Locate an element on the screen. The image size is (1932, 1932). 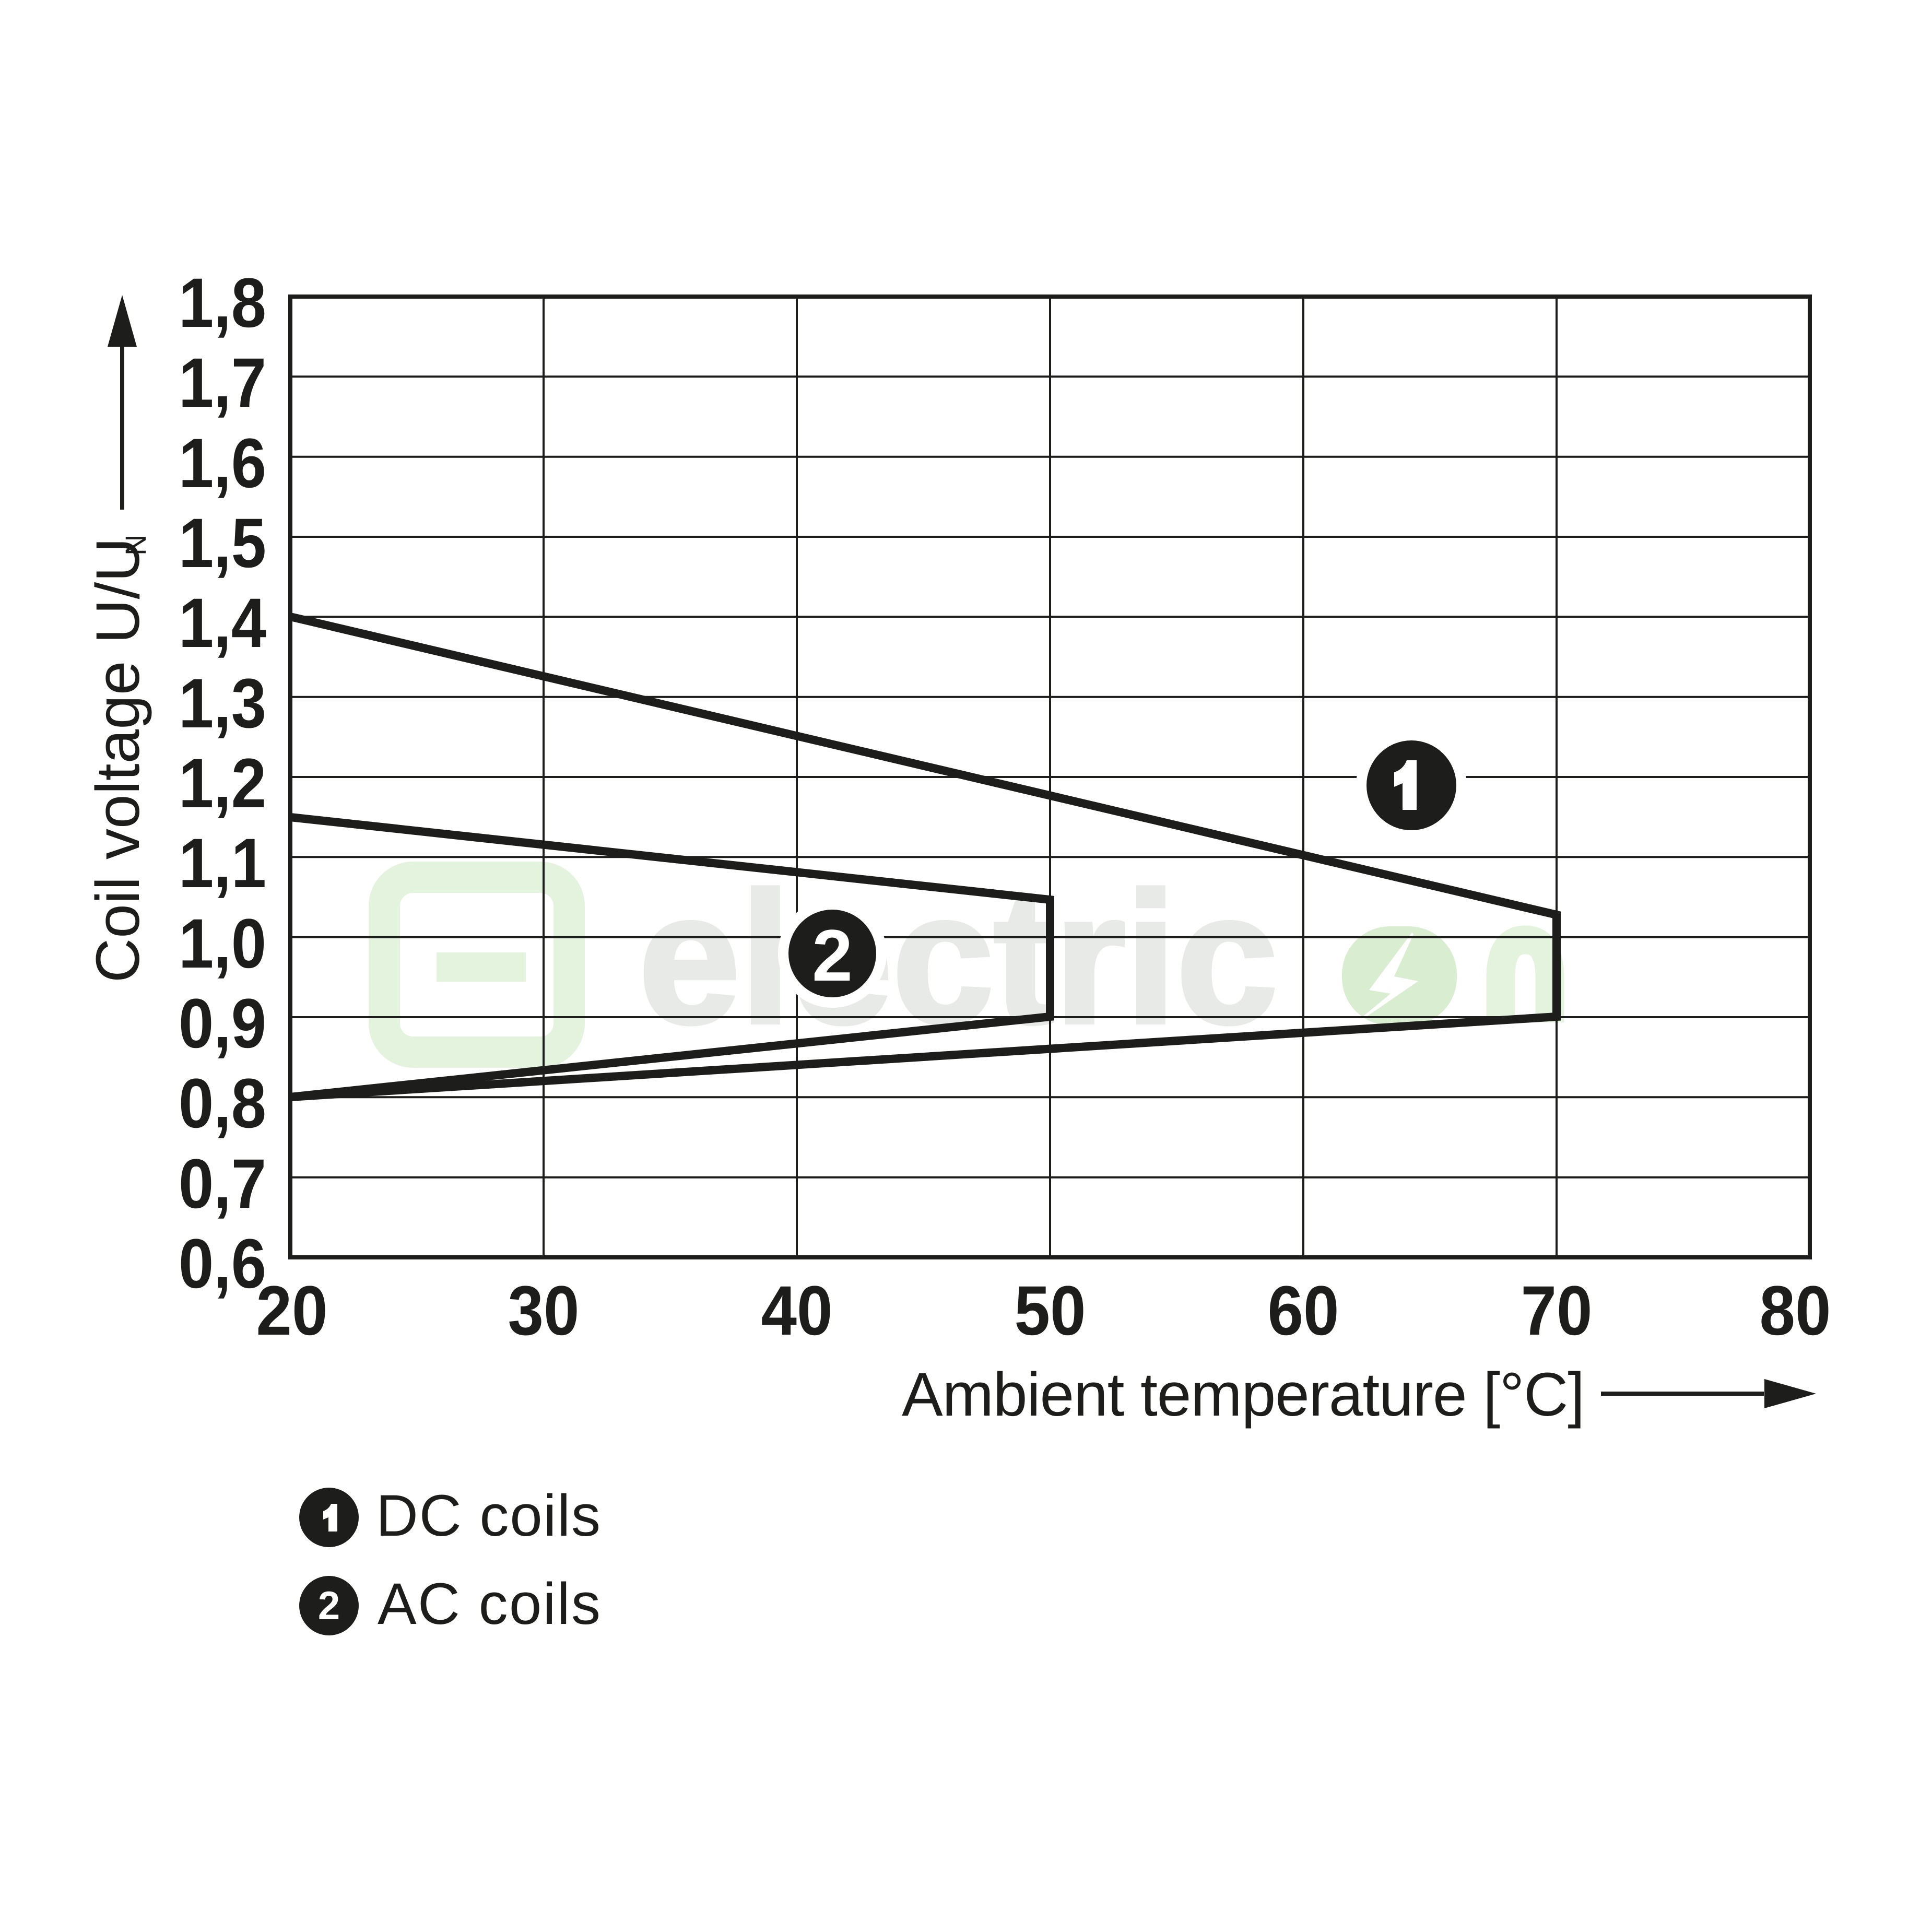
svg-text: 1,2 is located at coordinates (222, 784).